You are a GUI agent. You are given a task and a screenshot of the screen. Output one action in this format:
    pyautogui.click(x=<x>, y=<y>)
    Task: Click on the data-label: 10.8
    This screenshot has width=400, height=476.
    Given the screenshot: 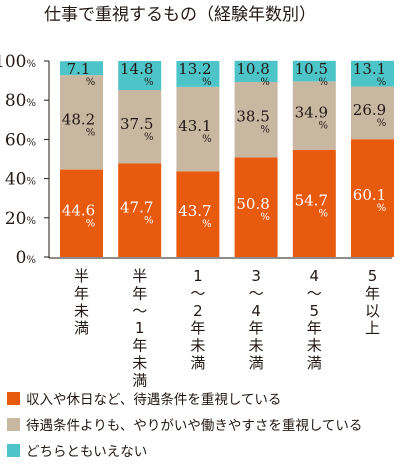 What is the action you would take?
    pyautogui.click(x=252, y=69)
    